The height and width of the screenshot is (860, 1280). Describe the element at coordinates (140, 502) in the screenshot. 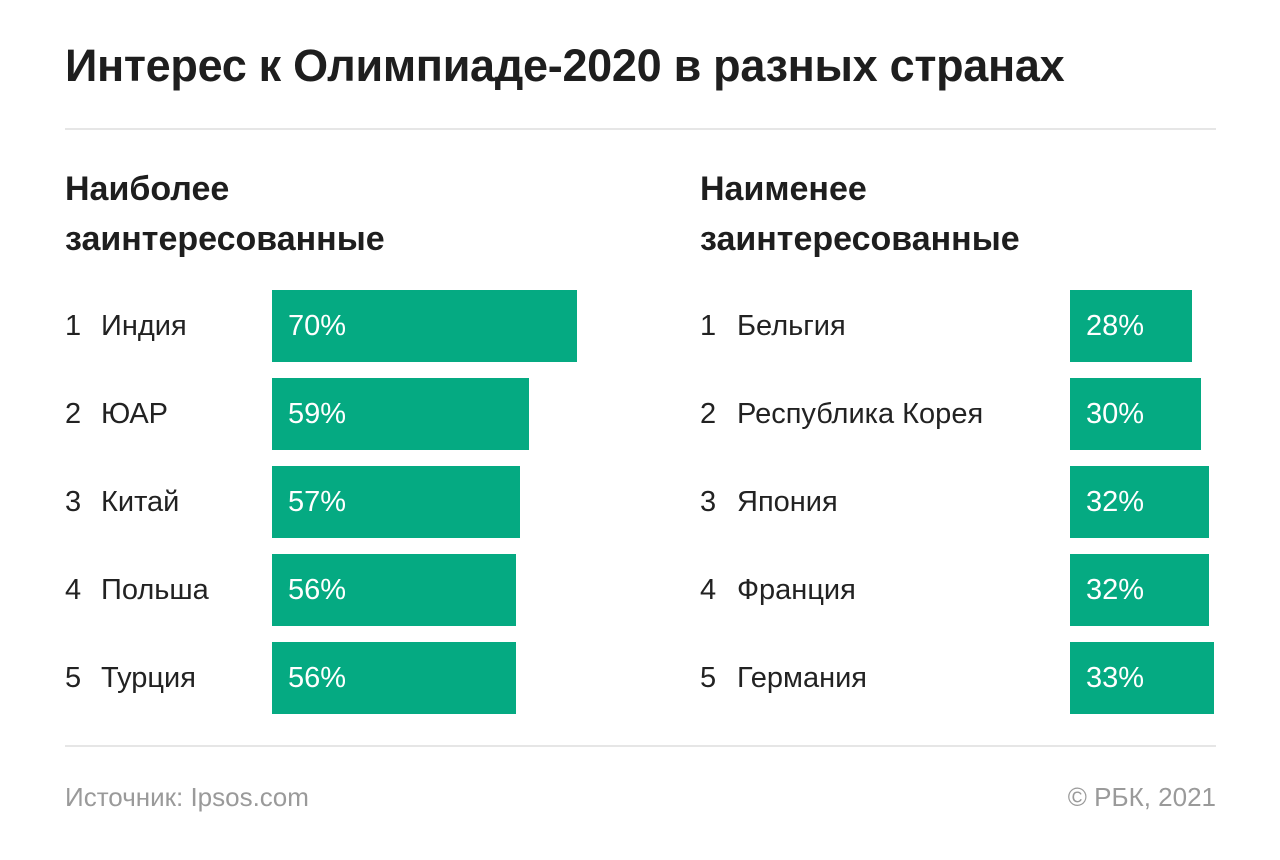

I see `category-label: Китай` at that location.